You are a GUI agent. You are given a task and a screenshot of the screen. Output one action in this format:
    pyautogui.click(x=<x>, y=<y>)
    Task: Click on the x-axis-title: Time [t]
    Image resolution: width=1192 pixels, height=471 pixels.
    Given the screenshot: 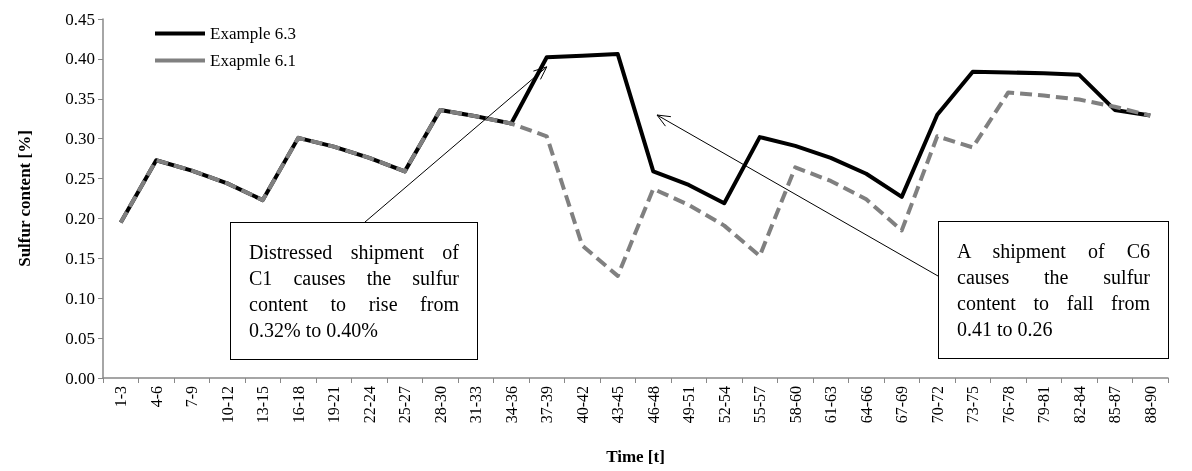 What is the action you would take?
    pyautogui.click(x=635, y=456)
    